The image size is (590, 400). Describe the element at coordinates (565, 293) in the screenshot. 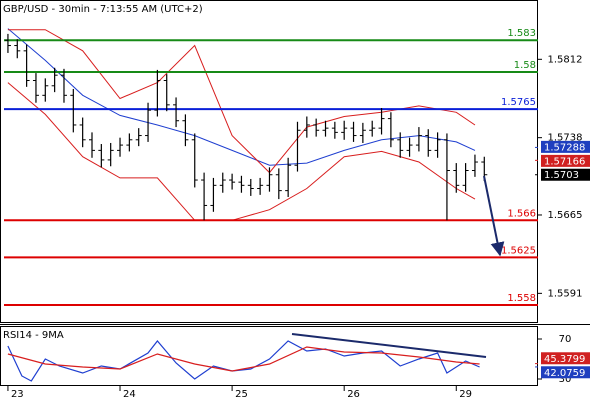

I see `y-tick-label: 1.5591` at that location.